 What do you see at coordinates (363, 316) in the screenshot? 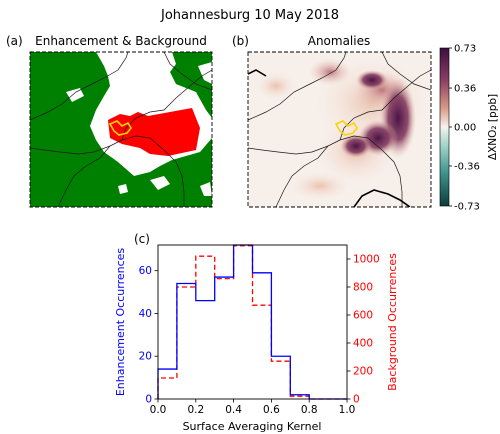
I see `y-tick-label-right: 600` at bounding box center [363, 316].